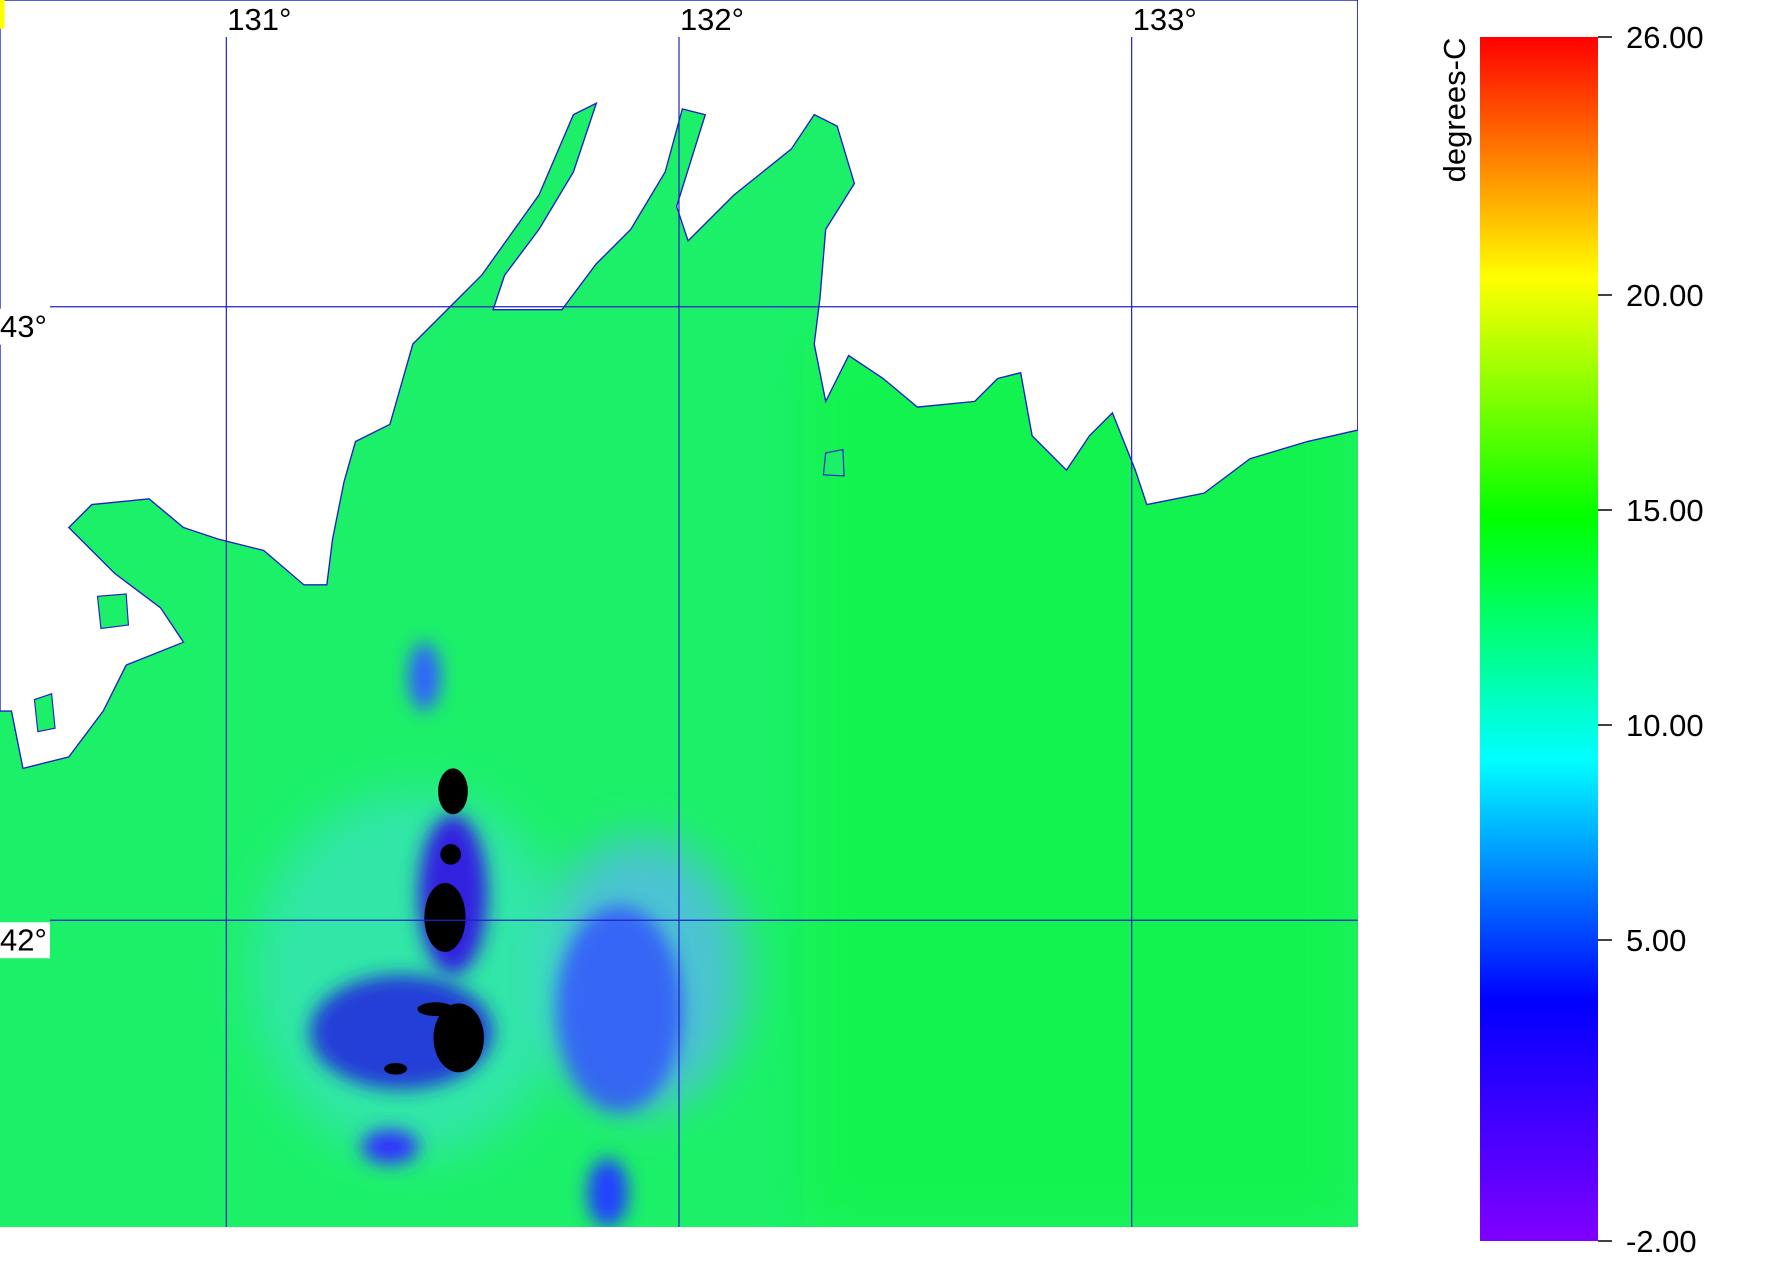 This screenshot has height=1272, width=1789. I want to click on lat-label: 42°, so click(23, 939).